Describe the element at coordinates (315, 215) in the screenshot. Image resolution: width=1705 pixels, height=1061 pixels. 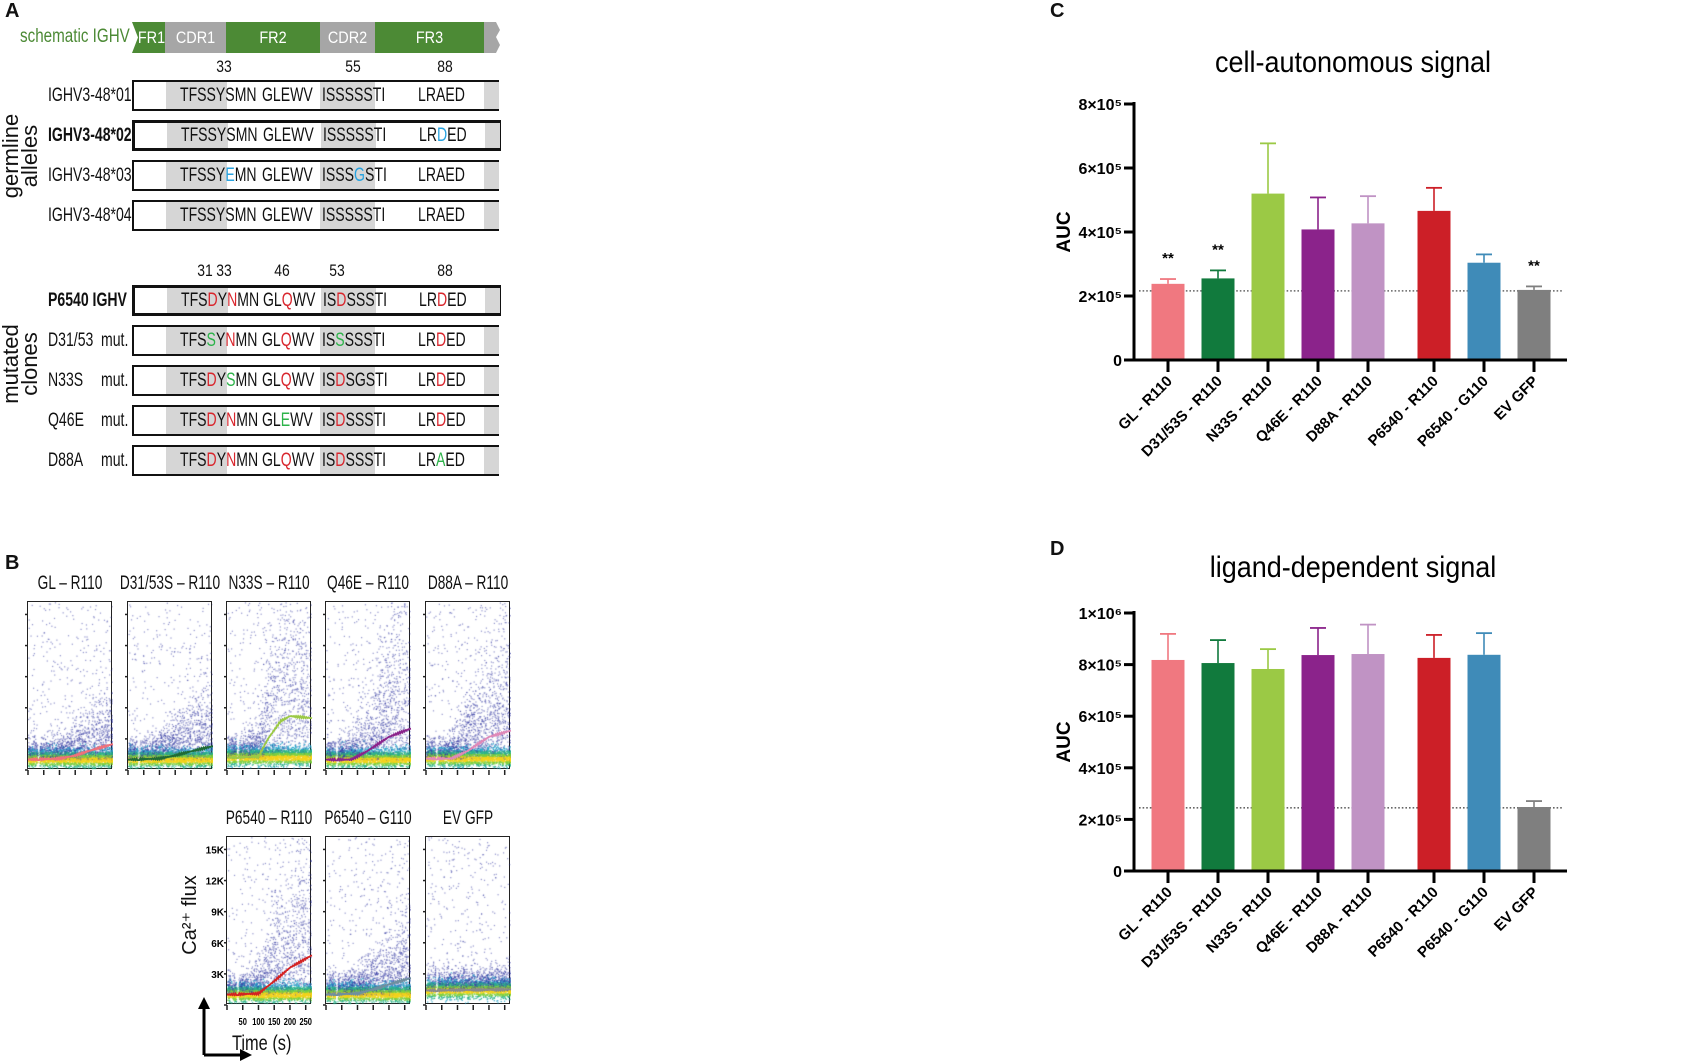
I see `sequence-row: TFSSYSMN GLEWV ISSSSSTI LRAED` at that location.